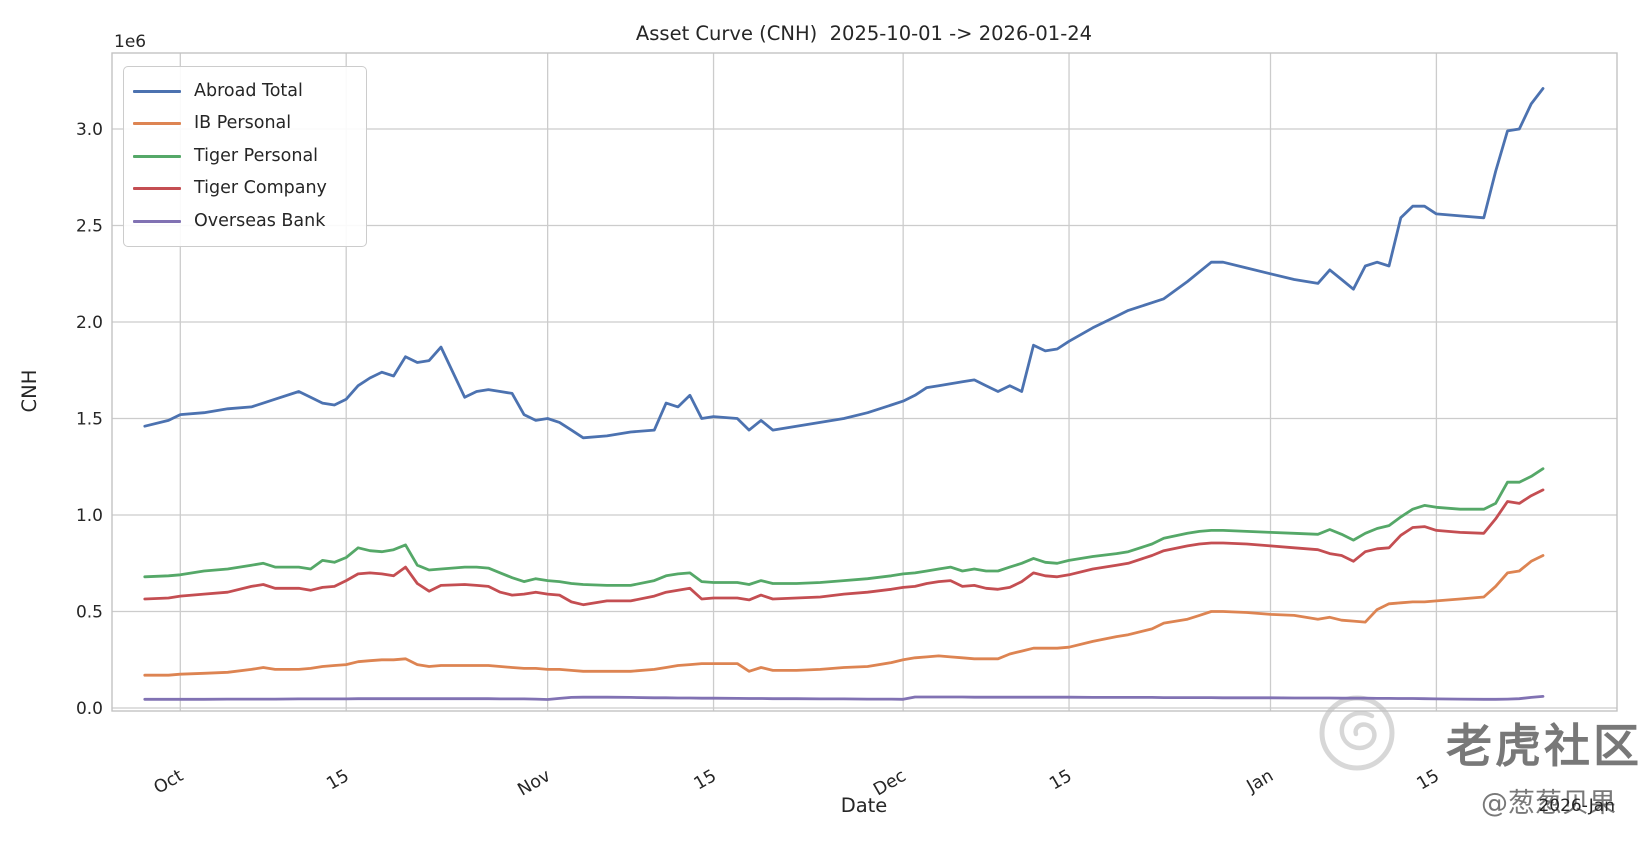  What do you see at coordinates (1542, 746) in the screenshot?
I see `watermark-community-text: 老虎社区` at bounding box center [1542, 746].